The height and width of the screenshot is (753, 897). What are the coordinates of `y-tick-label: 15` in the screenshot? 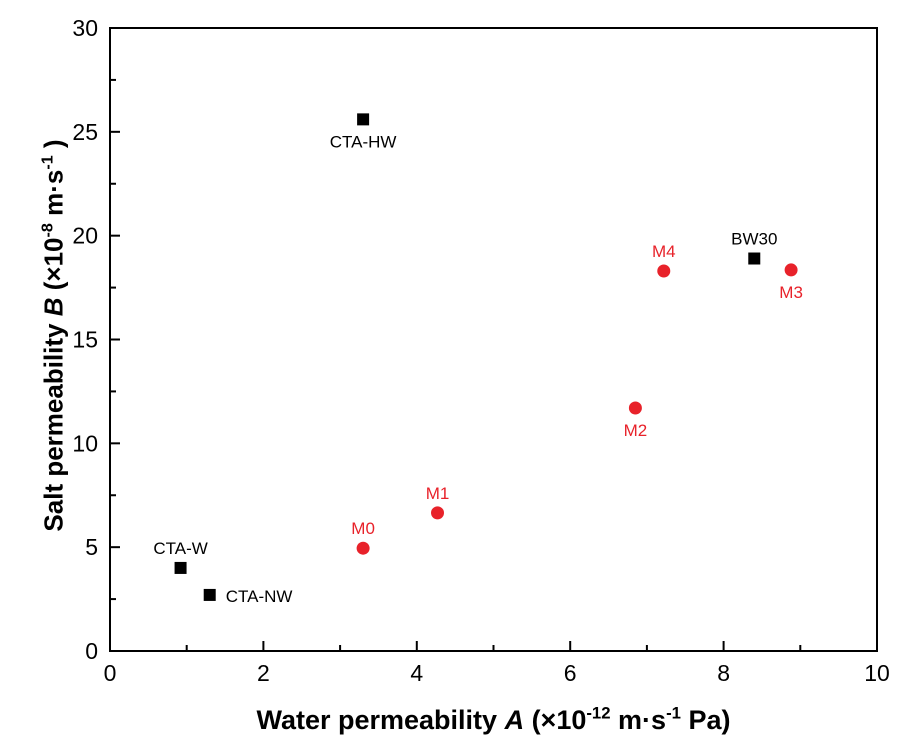 It's located at (85, 340).